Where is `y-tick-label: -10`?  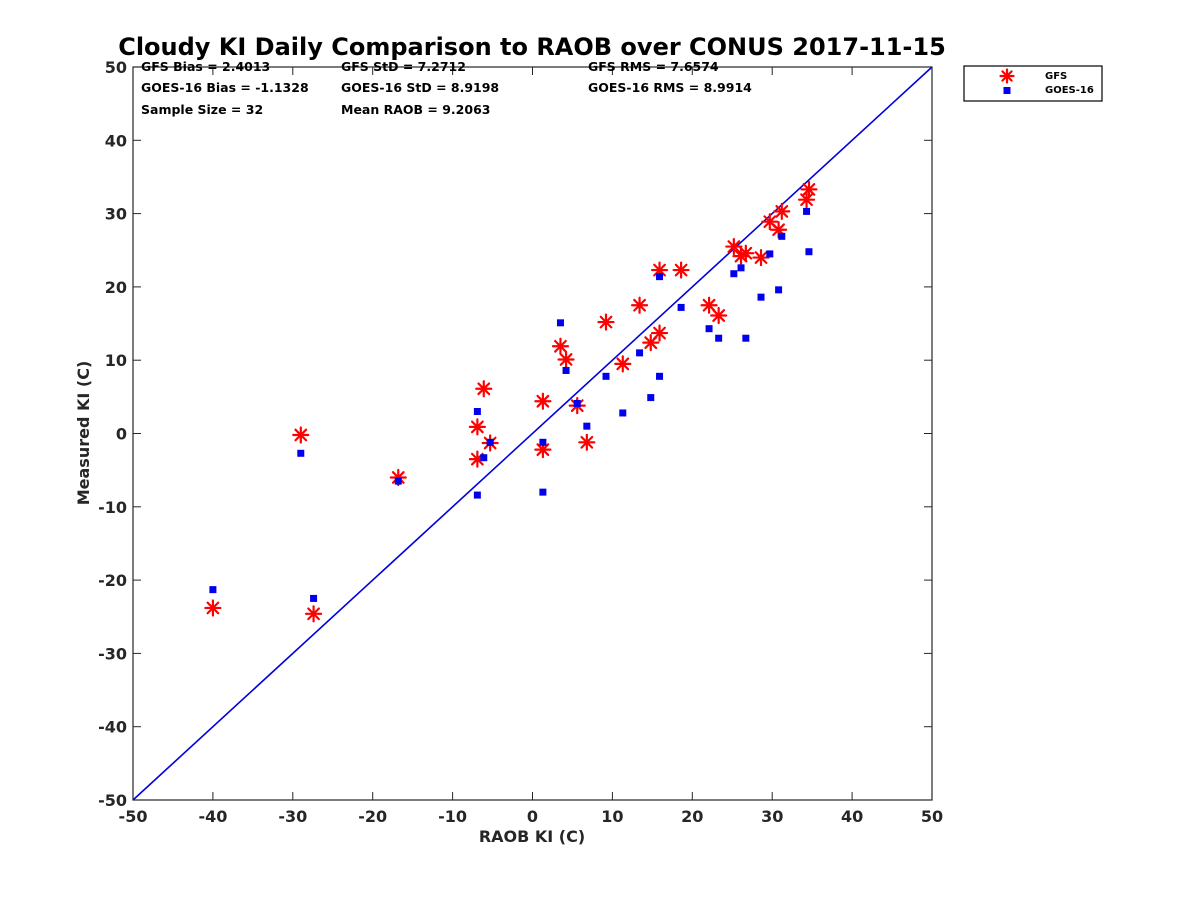 y-tick-label: -10 is located at coordinates (112, 507).